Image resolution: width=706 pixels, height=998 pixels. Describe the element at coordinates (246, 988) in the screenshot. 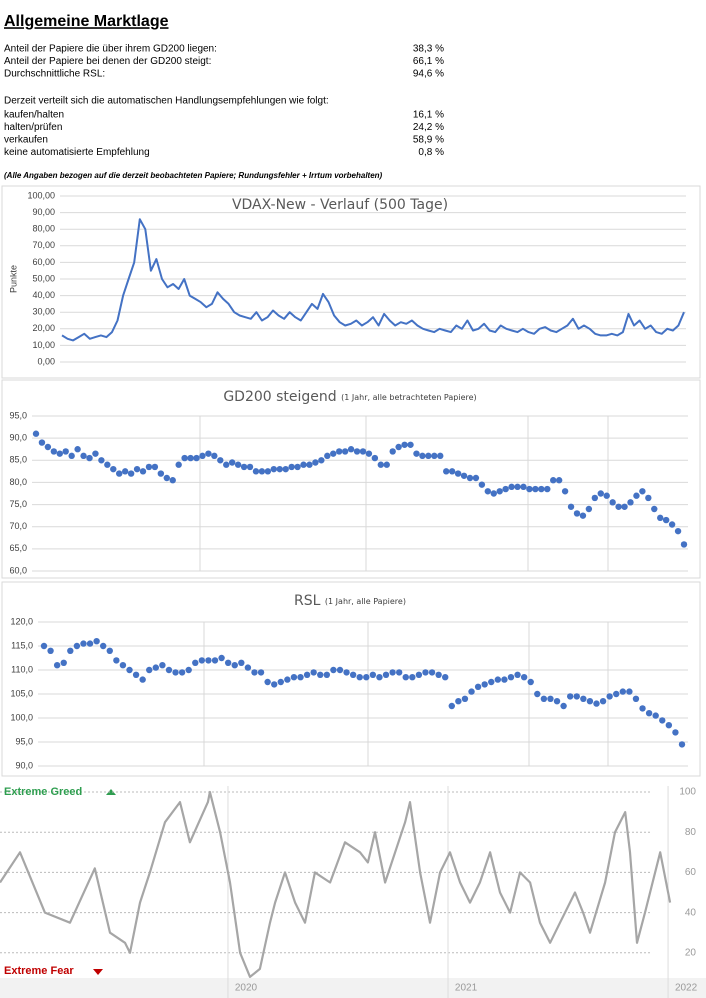

I see `x-tick-label: 2020` at that location.